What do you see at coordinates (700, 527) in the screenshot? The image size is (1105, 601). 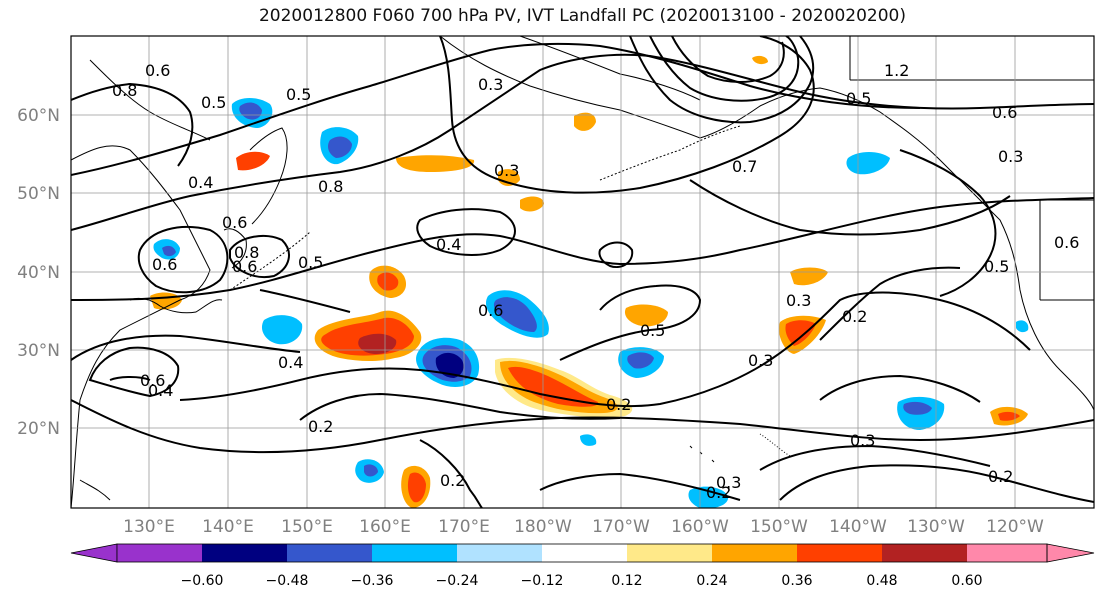 I see `lon-label: 160°W` at bounding box center [700, 527].